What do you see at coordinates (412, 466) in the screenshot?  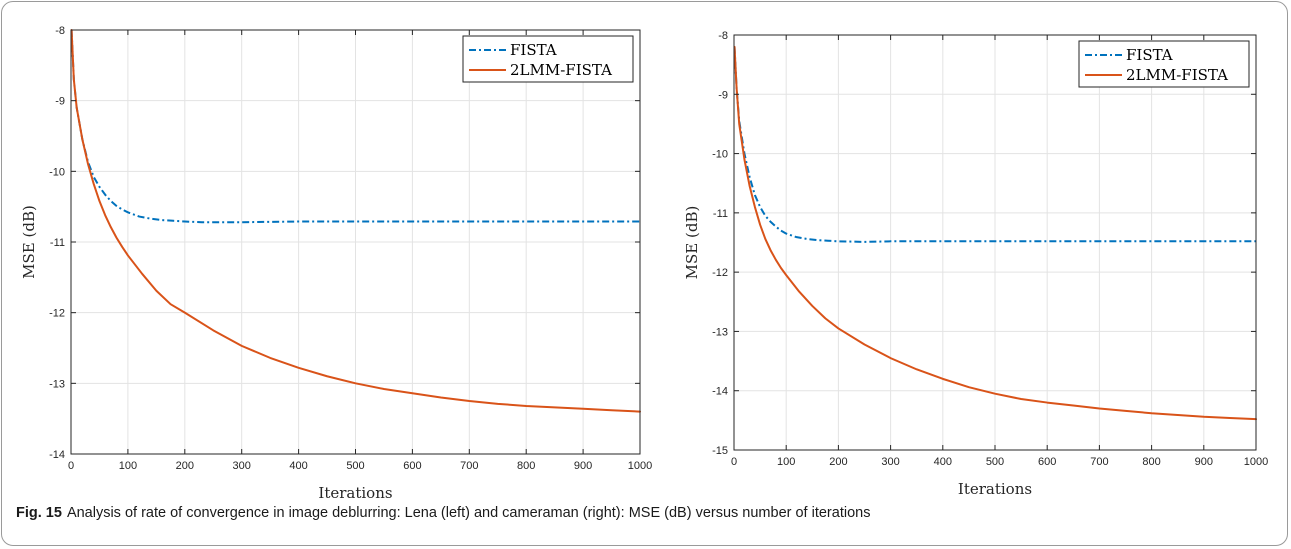 I see `chart-1-x-tick-label: 600` at bounding box center [412, 466].